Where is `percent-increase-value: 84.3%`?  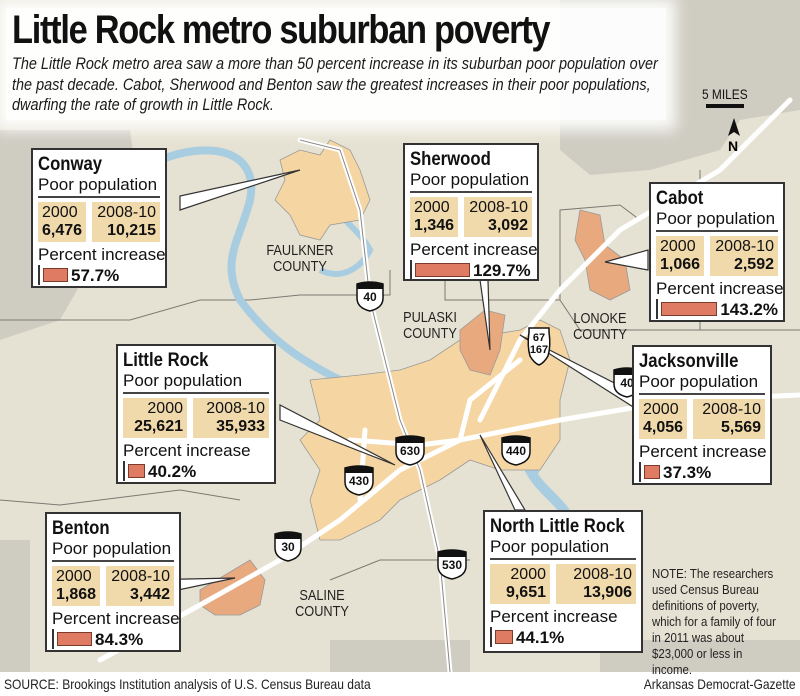 percent-increase-value: 84.3% is located at coordinates (119, 639).